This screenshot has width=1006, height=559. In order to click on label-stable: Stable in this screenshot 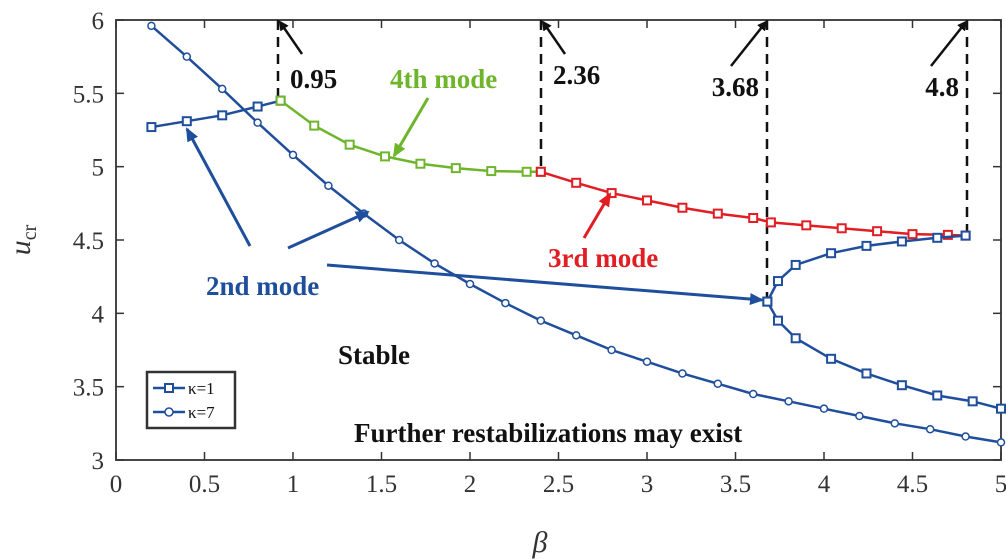, I will do `click(374, 355)`.